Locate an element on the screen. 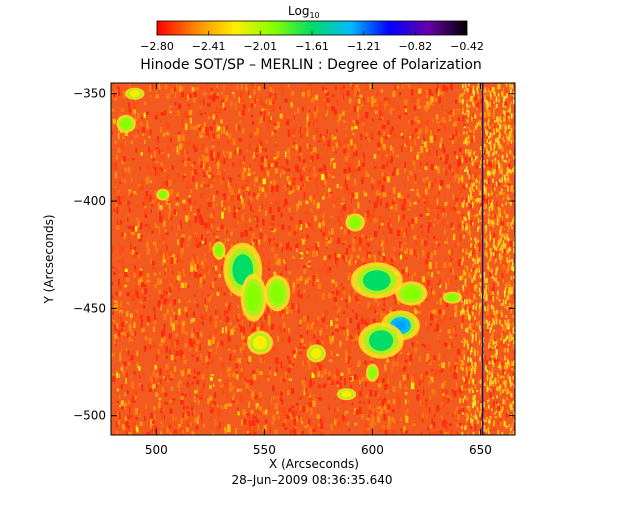  x-tick-label: 650 is located at coordinates (480, 450).